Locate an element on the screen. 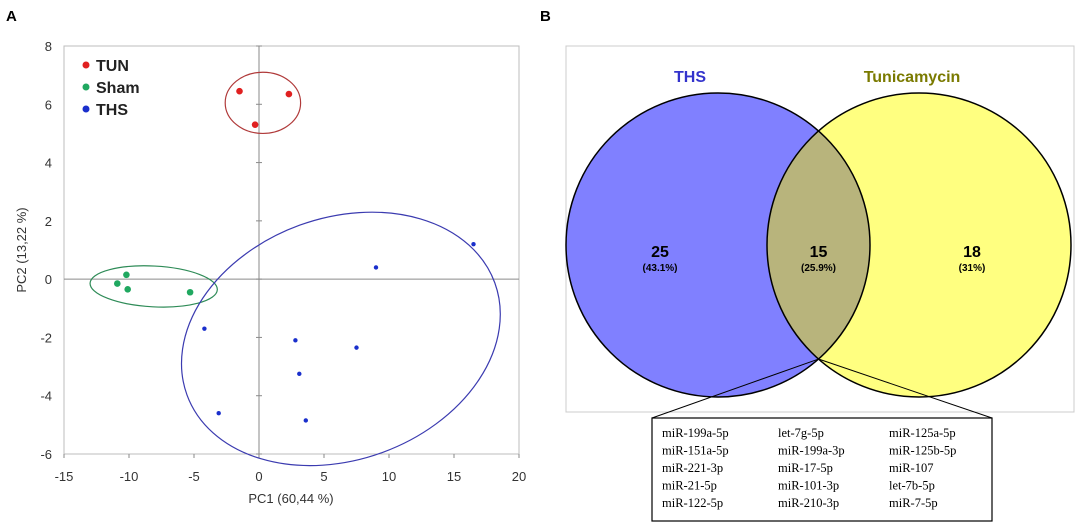 The image size is (1084, 528). mirna-item: miR-199a-3p is located at coordinates (811, 451).